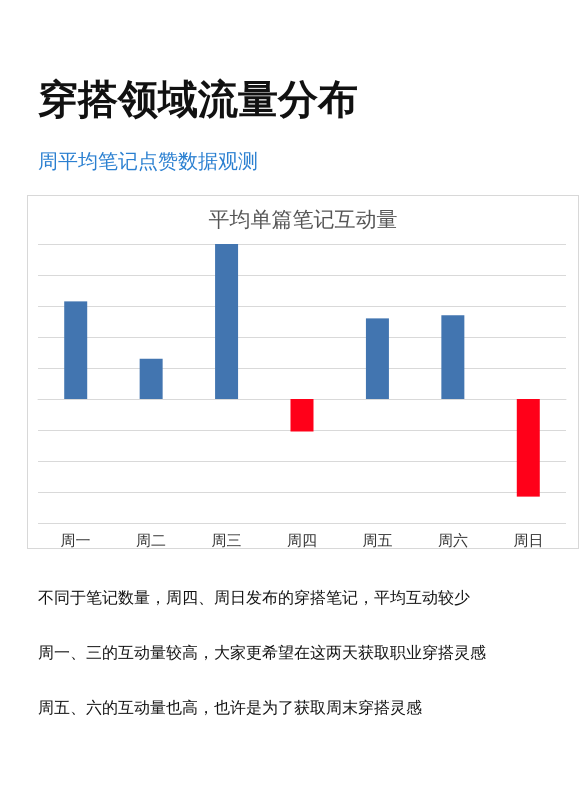 The height and width of the screenshot is (786, 580). I want to click on x-tick-label: 周六, so click(453, 541).